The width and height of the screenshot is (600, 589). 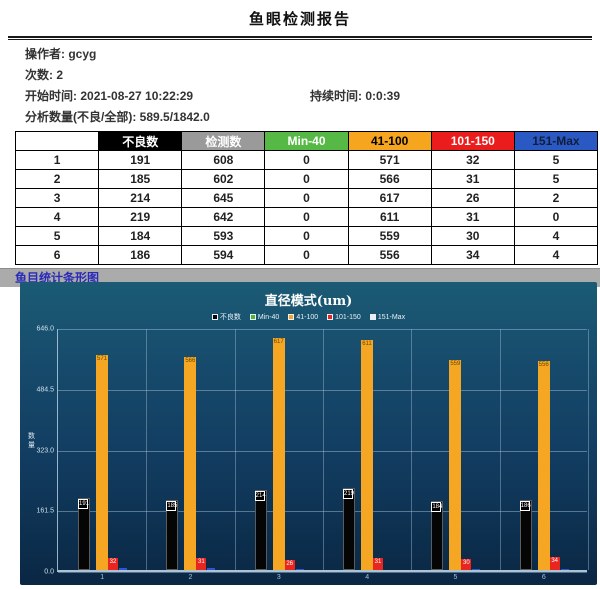 What do you see at coordinates (260, 495) in the screenshot?
I see `bar-value-label: 214` at bounding box center [260, 495].